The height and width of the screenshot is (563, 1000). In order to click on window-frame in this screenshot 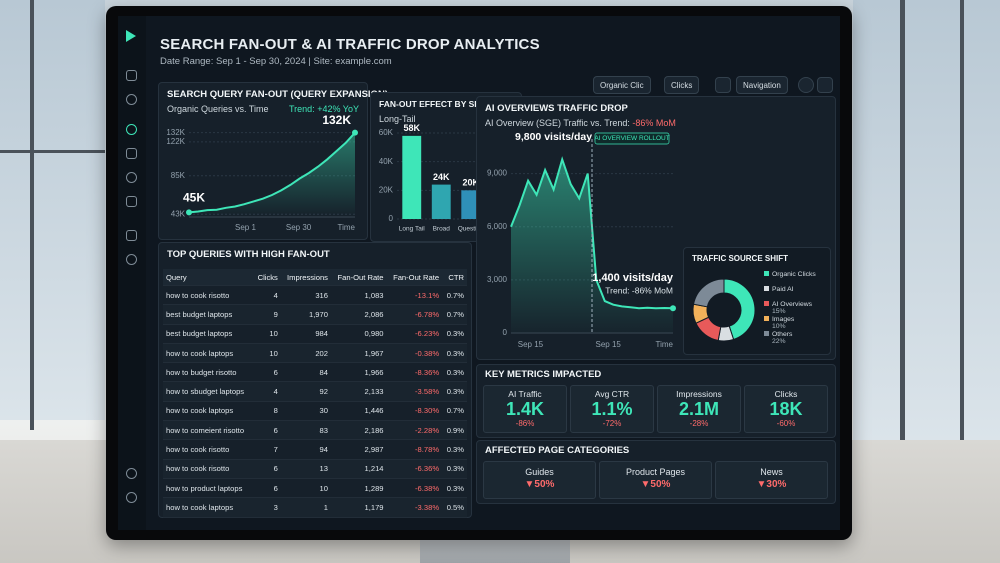, I will do `click(902, 225)`.